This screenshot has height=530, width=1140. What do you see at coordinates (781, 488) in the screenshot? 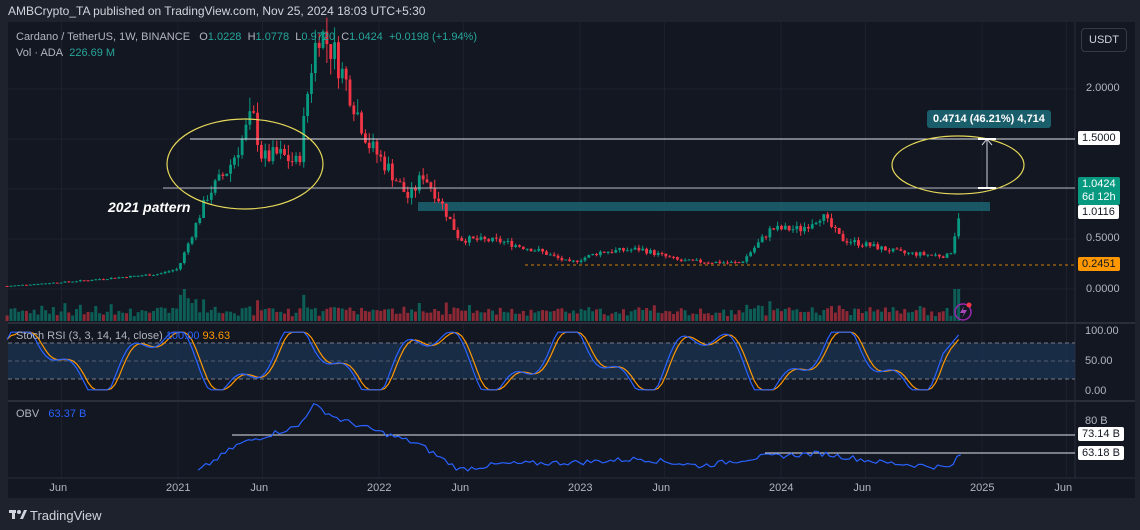
I see `time-tick: 2024` at bounding box center [781, 488].